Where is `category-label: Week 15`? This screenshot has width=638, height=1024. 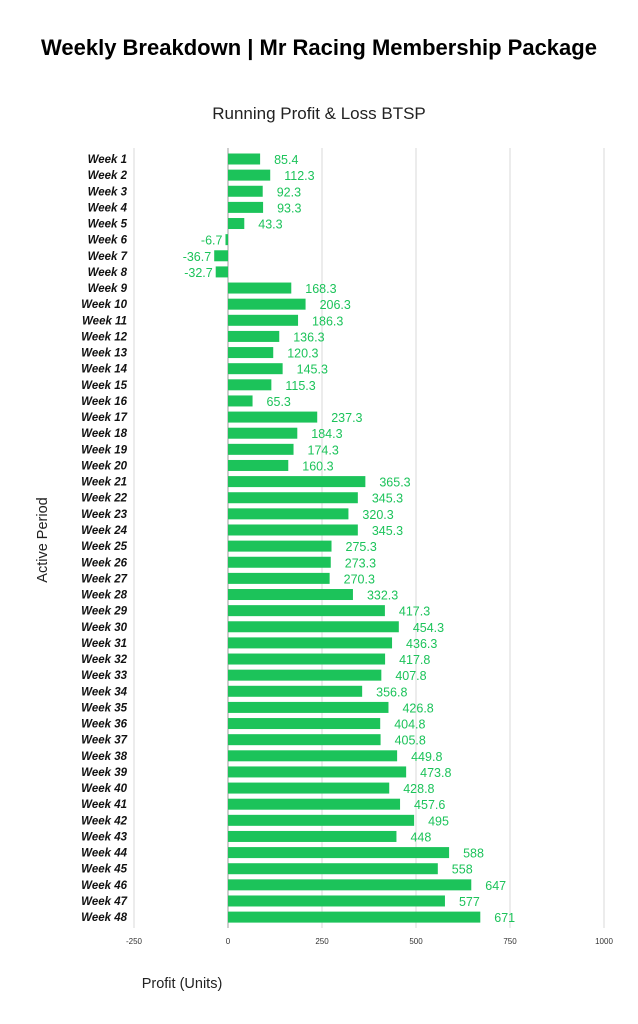 category-label: Week 15 is located at coordinates (104, 386).